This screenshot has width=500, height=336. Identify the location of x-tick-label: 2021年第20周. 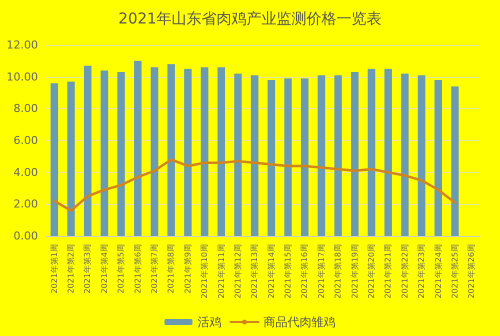
(371, 271).